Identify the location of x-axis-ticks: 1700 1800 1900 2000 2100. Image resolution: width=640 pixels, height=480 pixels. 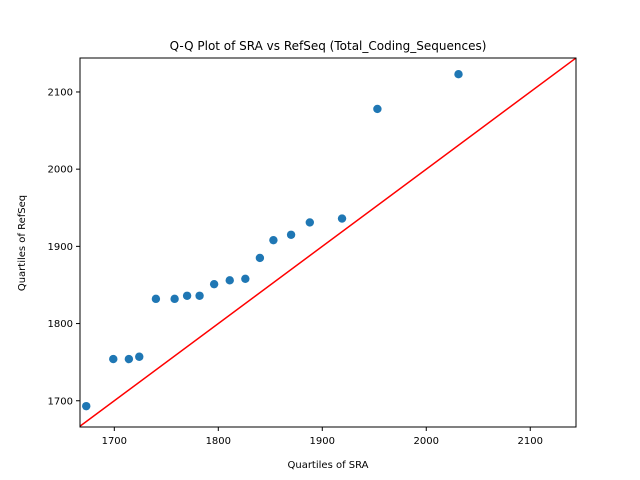
(322, 437).